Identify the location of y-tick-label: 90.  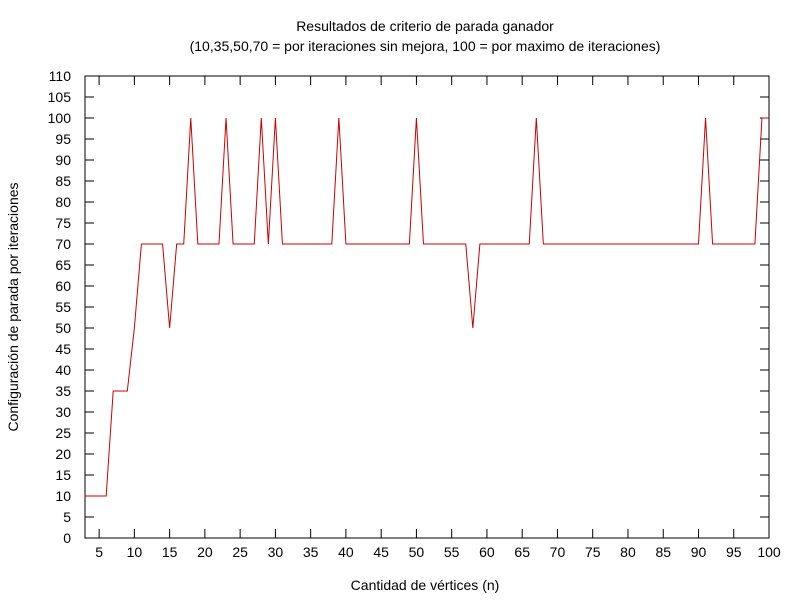
(63, 160).